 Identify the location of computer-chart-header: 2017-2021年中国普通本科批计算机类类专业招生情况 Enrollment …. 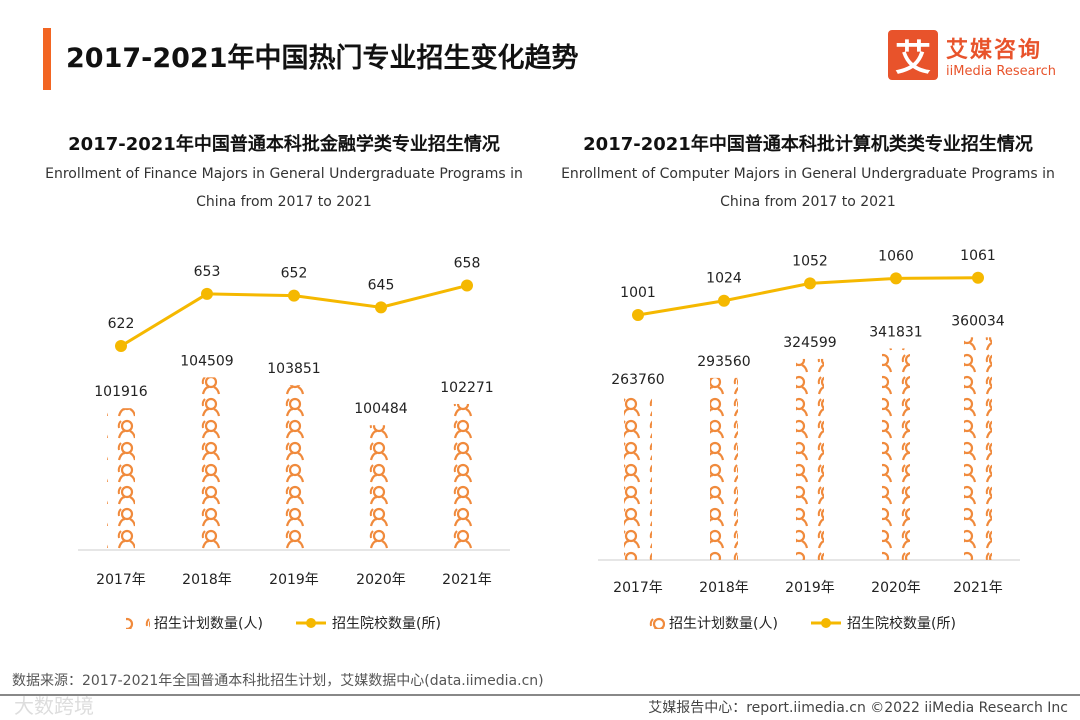
(808, 173).